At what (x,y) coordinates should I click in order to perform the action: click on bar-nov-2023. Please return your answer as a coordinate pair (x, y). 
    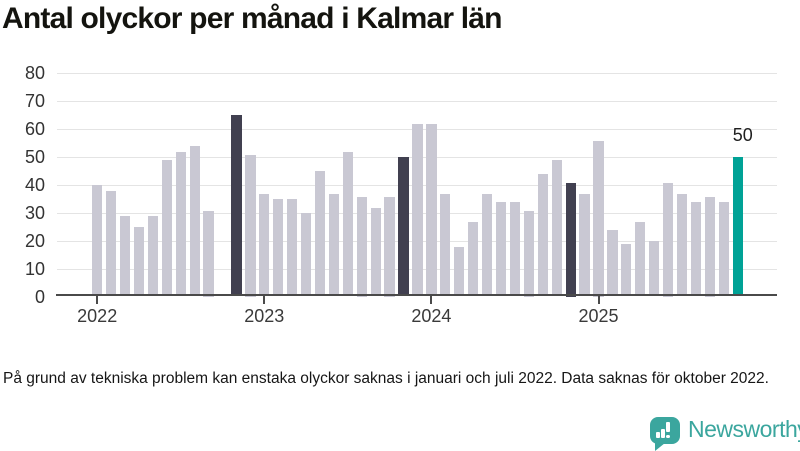
    Looking at the image, I should click on (403, 227).